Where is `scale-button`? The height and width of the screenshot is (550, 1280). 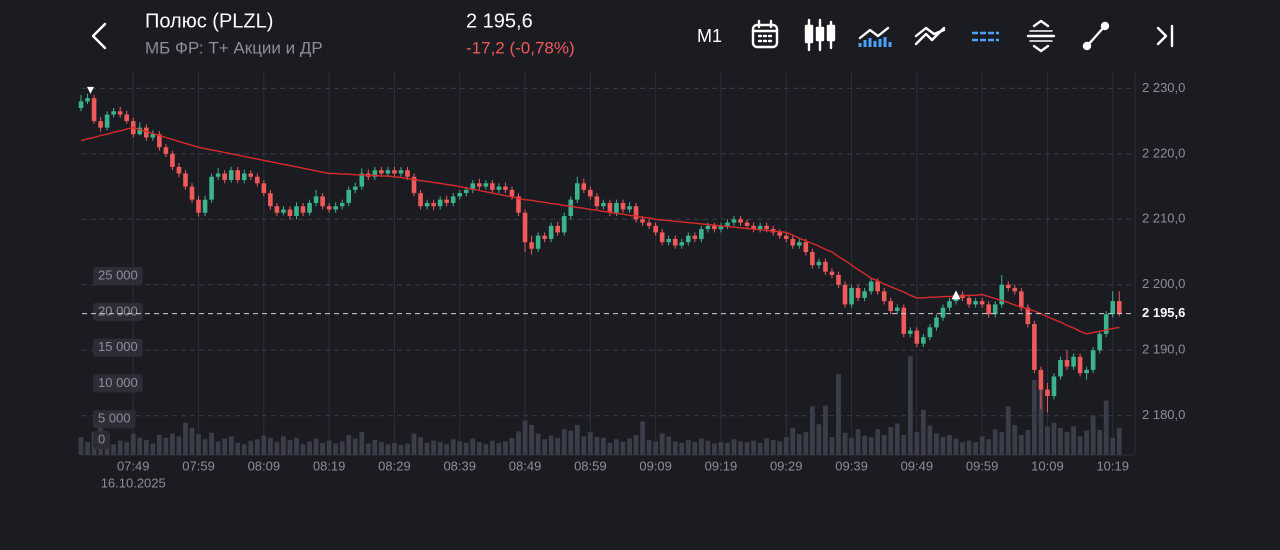 scale-button is located at coordinates (1041, 36).